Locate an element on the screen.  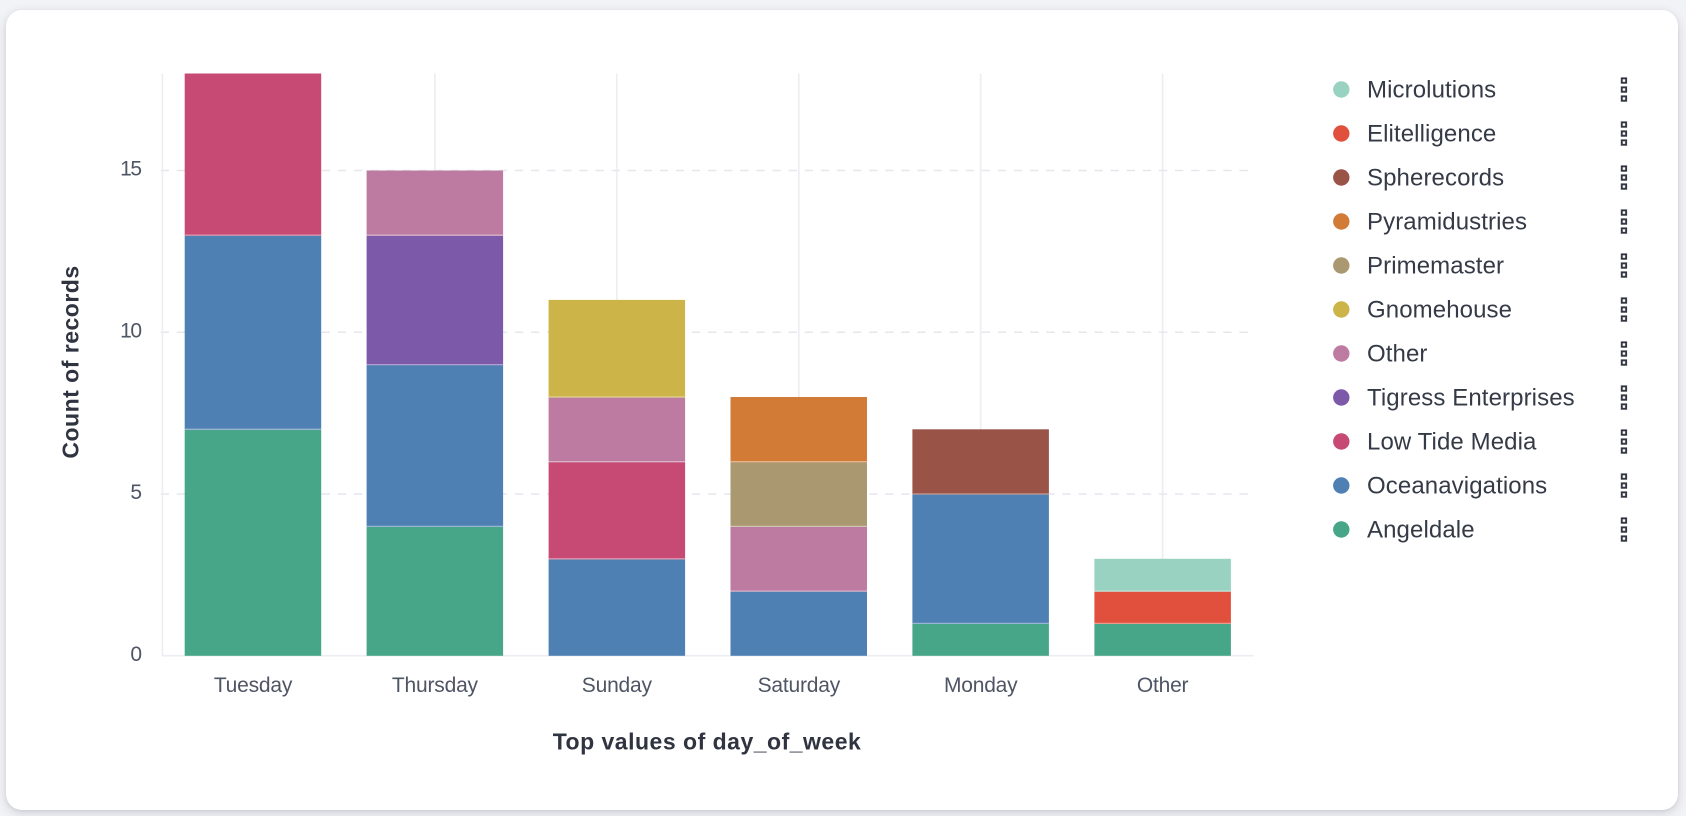
svg-text: Gnomehouse is located at coordinates (1439, 310).